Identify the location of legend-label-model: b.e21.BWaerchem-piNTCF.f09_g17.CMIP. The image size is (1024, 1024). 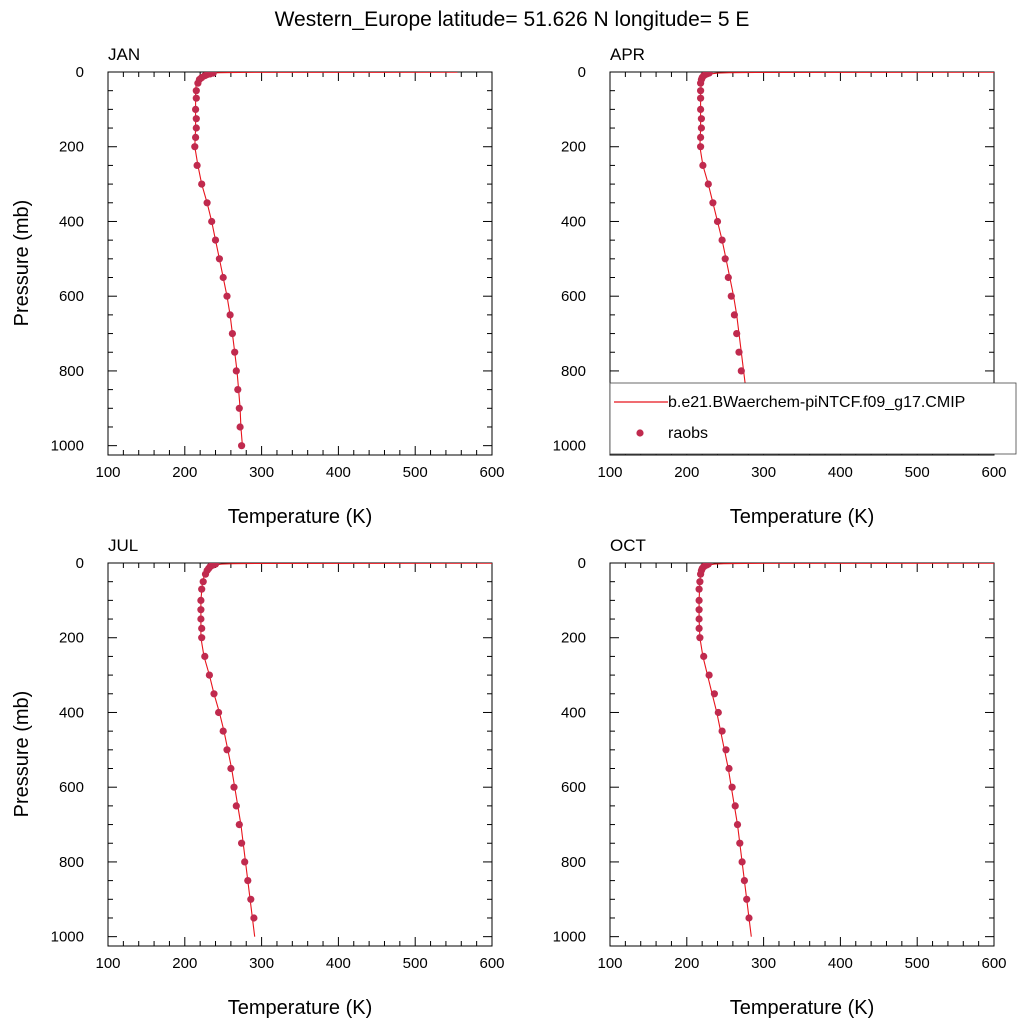
(816, 402).